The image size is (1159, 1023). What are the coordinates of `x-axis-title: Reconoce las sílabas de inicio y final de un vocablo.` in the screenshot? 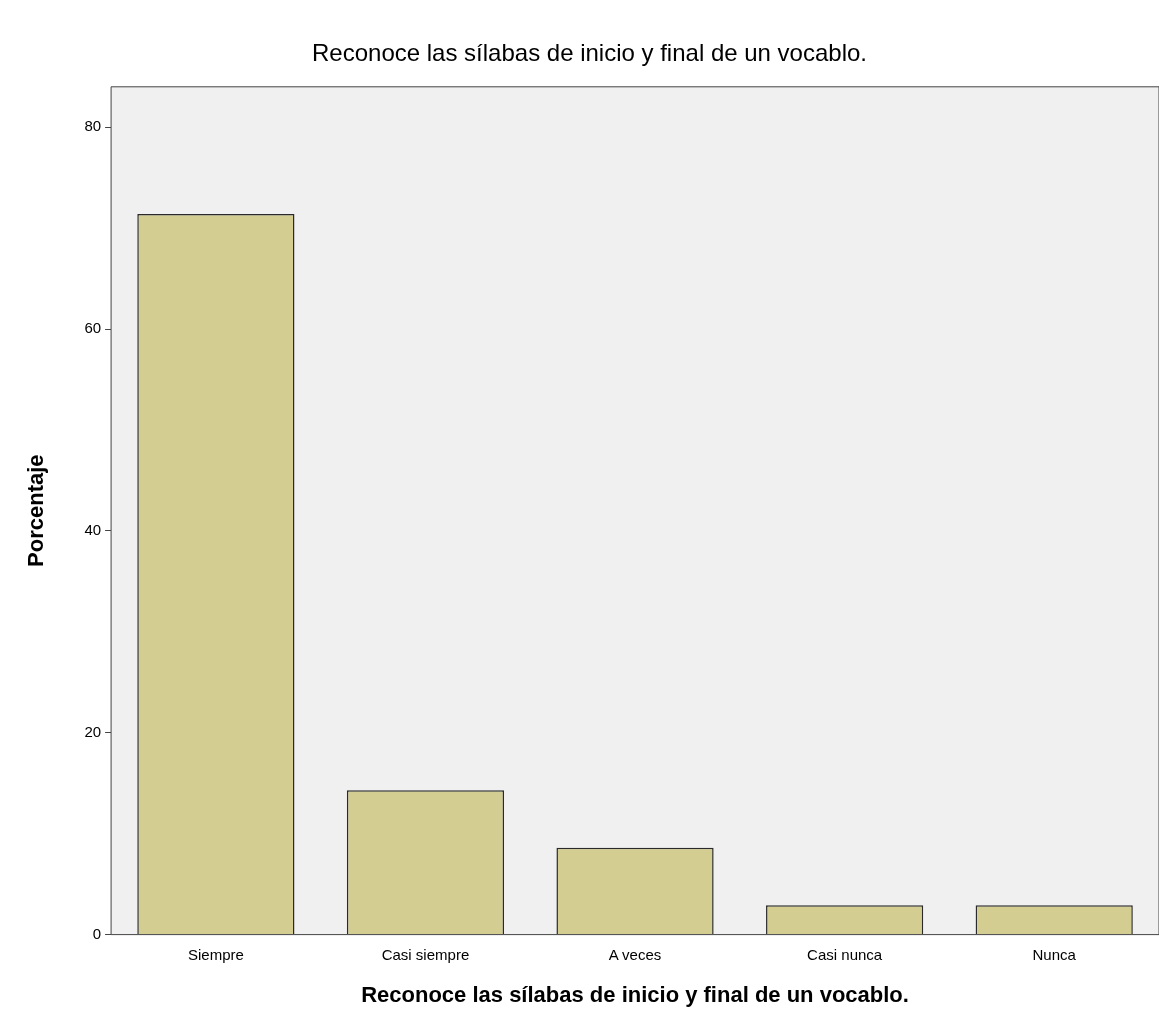 It's located at (635, 994).